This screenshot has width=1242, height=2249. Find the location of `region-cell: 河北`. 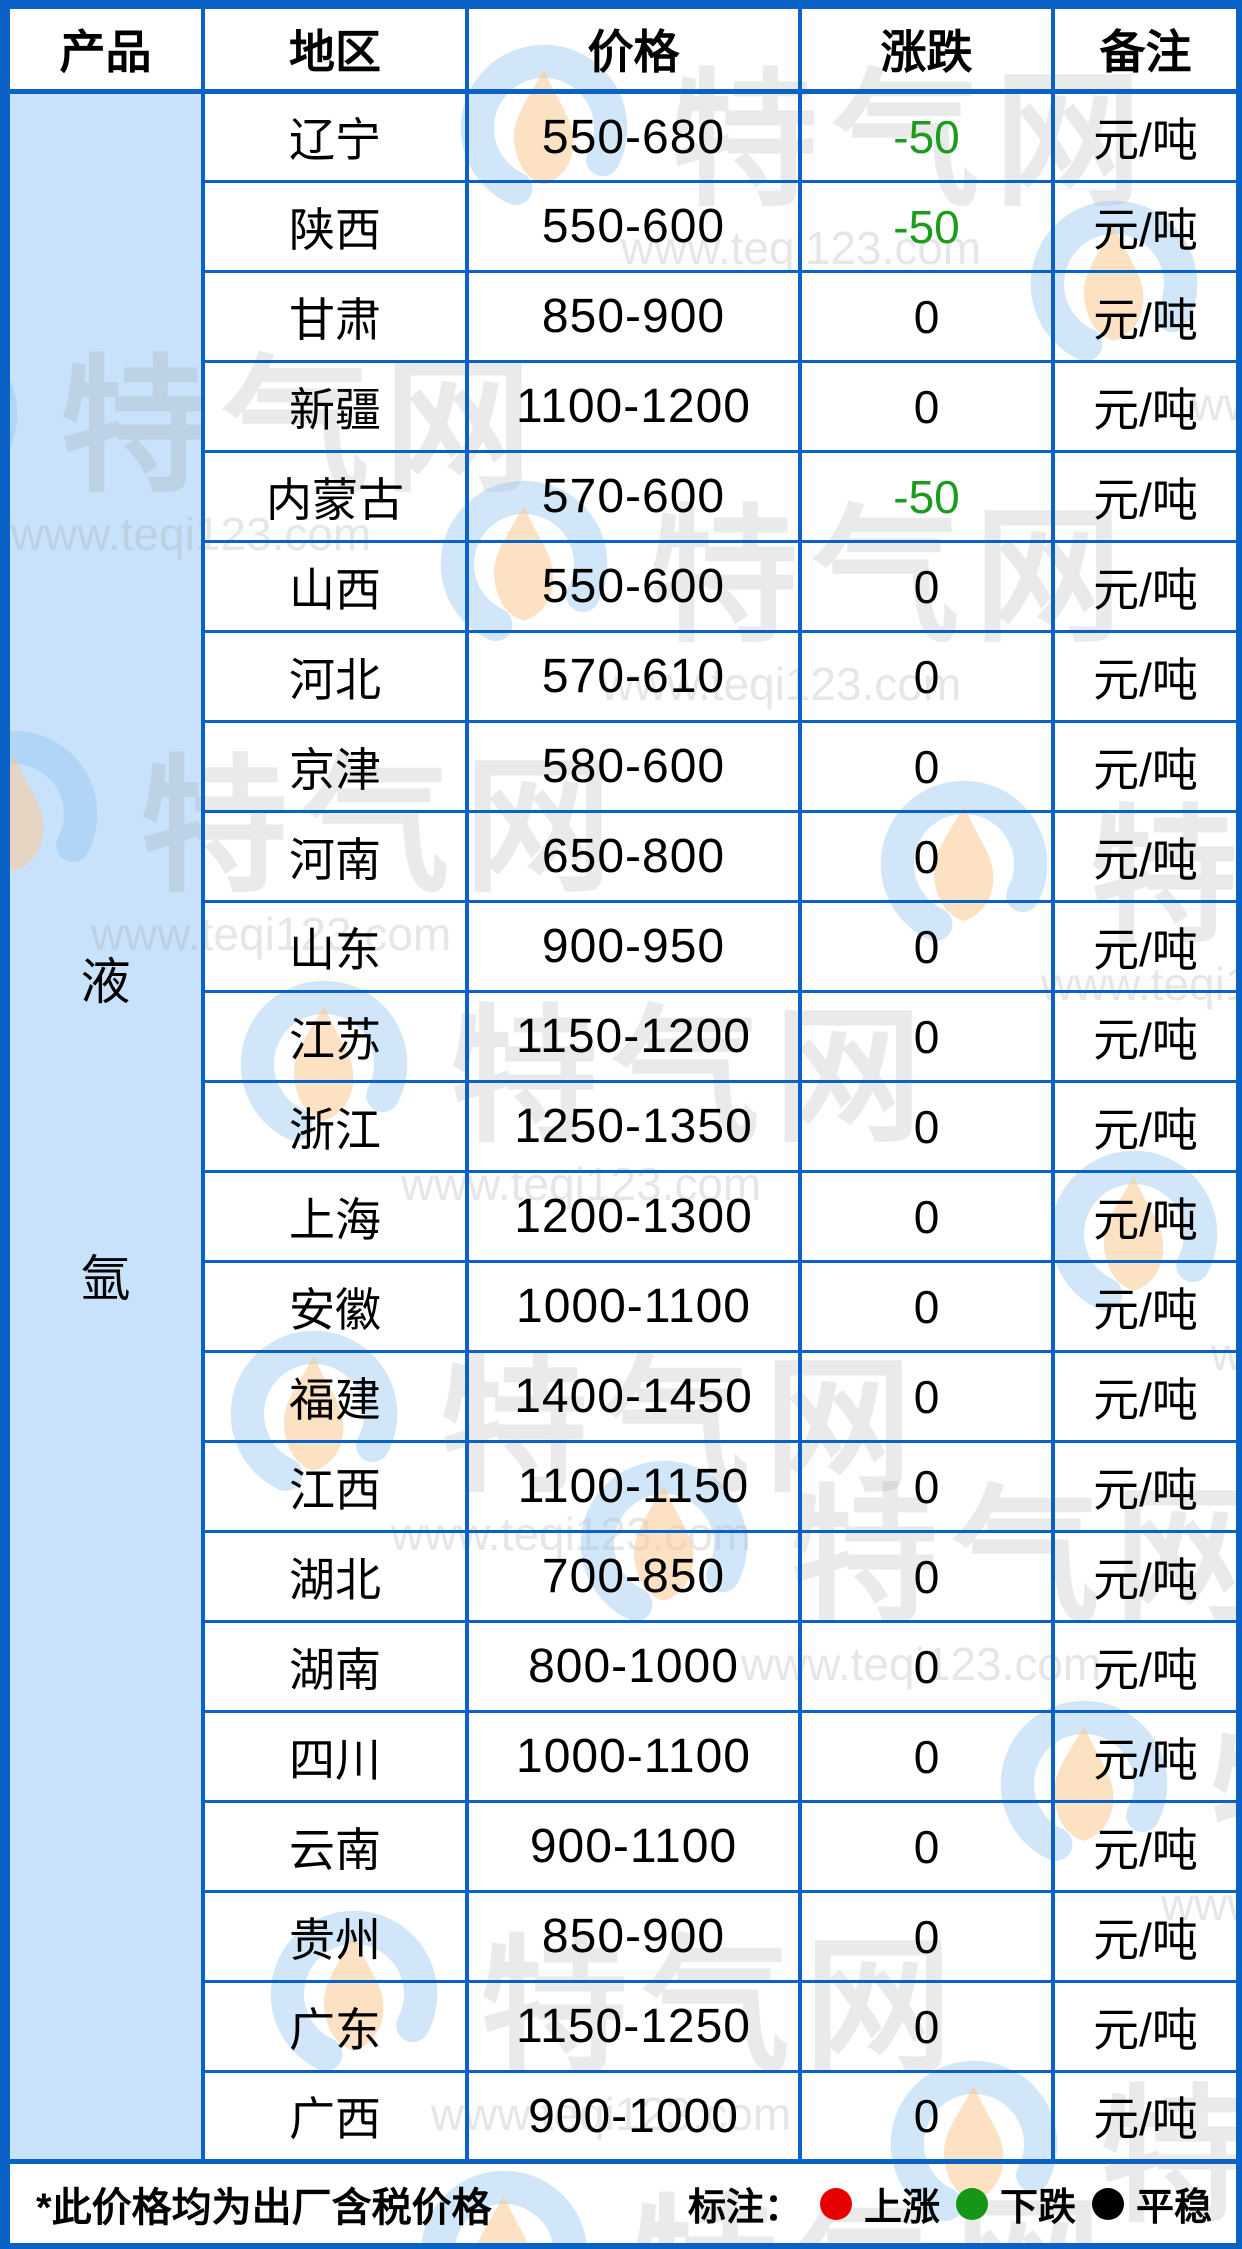

region-cell: 河北 is located at coordinates (335, 676).